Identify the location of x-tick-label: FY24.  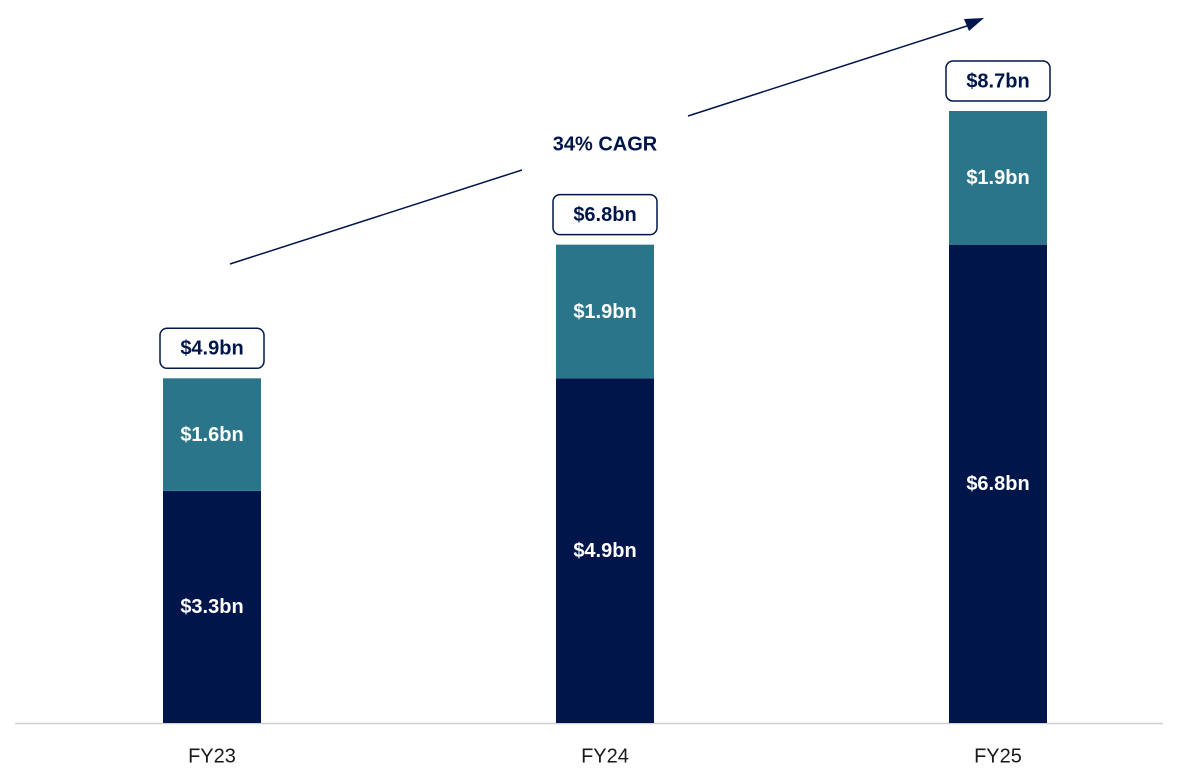
(605, 756).